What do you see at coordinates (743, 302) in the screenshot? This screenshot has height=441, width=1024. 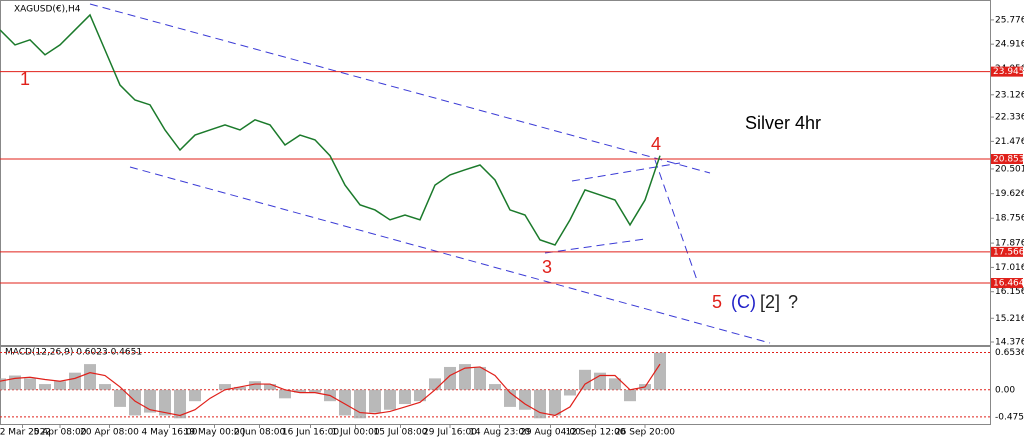 I see `wave-label: (C)` at bounding box center [743, 302].